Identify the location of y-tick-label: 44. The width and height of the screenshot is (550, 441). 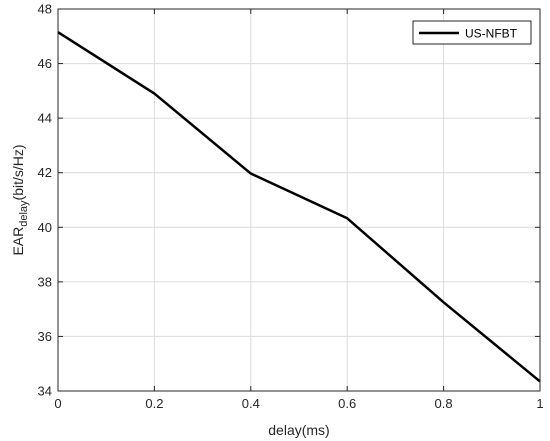
(45, 118).